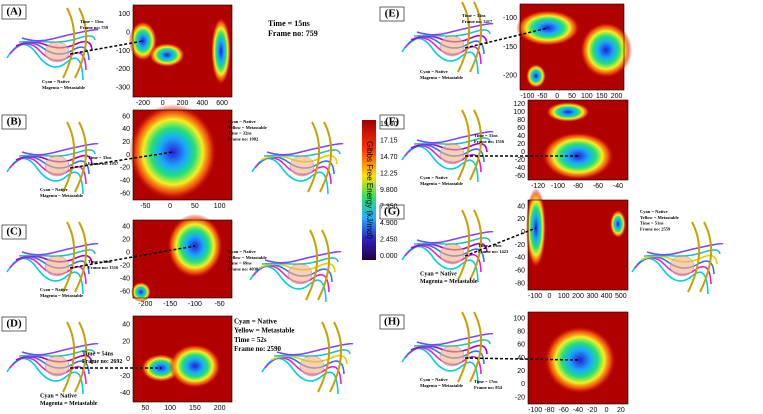  What do you see at coordinates (521, 332) in the screenshot?
I see `y-tick-label: 80` at bounding box center [521, 332].